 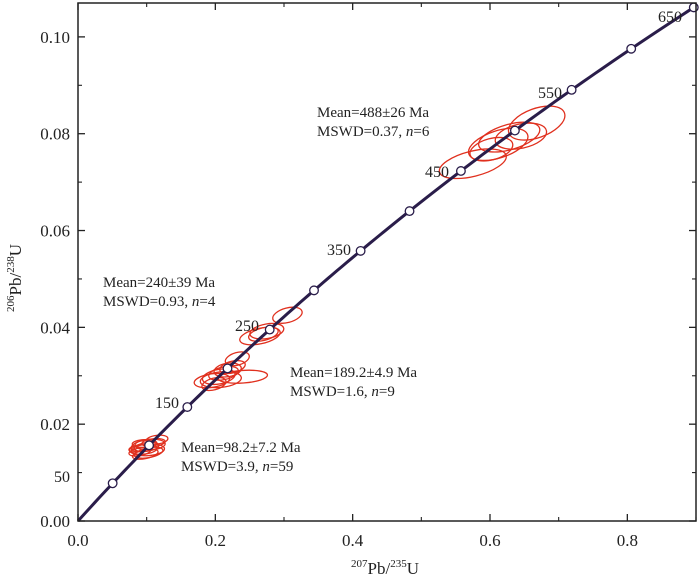 What do you see at coordinates (221, 467) in the screenshot?
I see `mswd-text-98: MSWD=3.9,` at bounding box center [221, 467].